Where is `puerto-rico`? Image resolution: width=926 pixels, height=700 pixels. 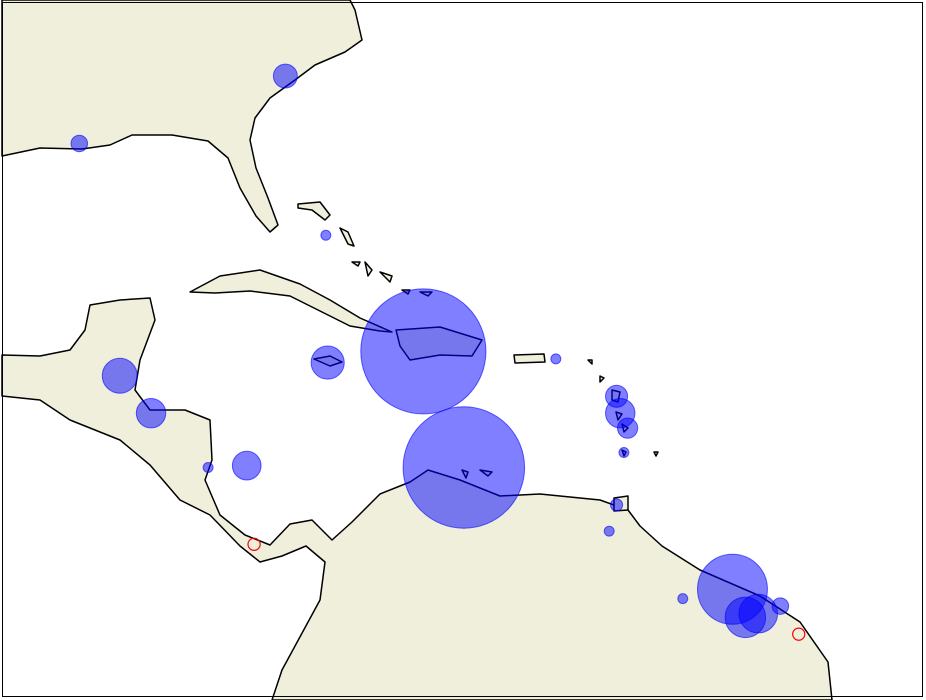
puerto-rico is located at coordinates (529, 358).